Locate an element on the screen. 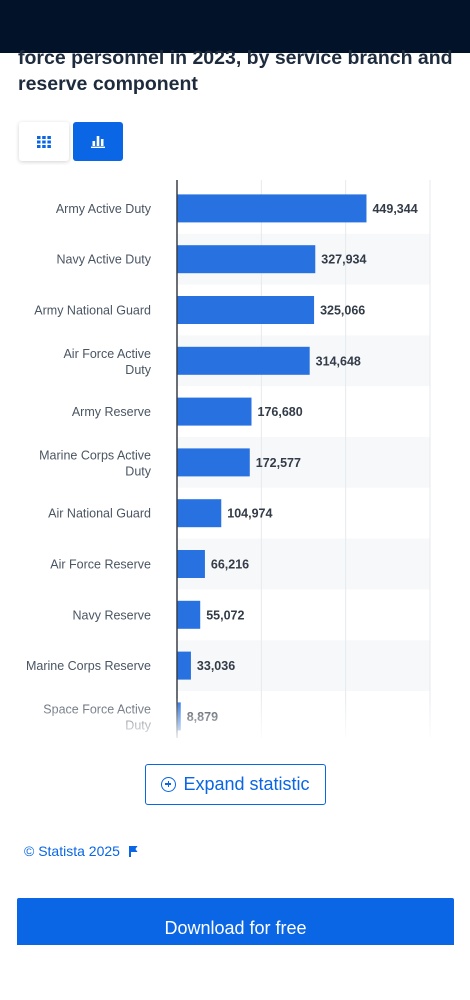  table-view-button is located at coordinates (44, 141).